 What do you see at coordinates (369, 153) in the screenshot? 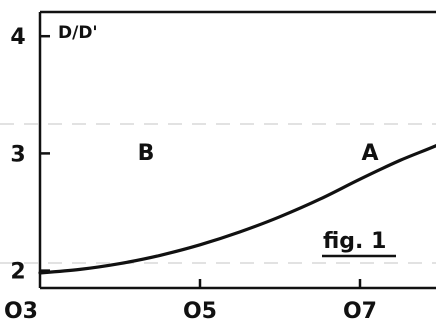
I see `region-label-a: A` at bounding box center [369, 153].